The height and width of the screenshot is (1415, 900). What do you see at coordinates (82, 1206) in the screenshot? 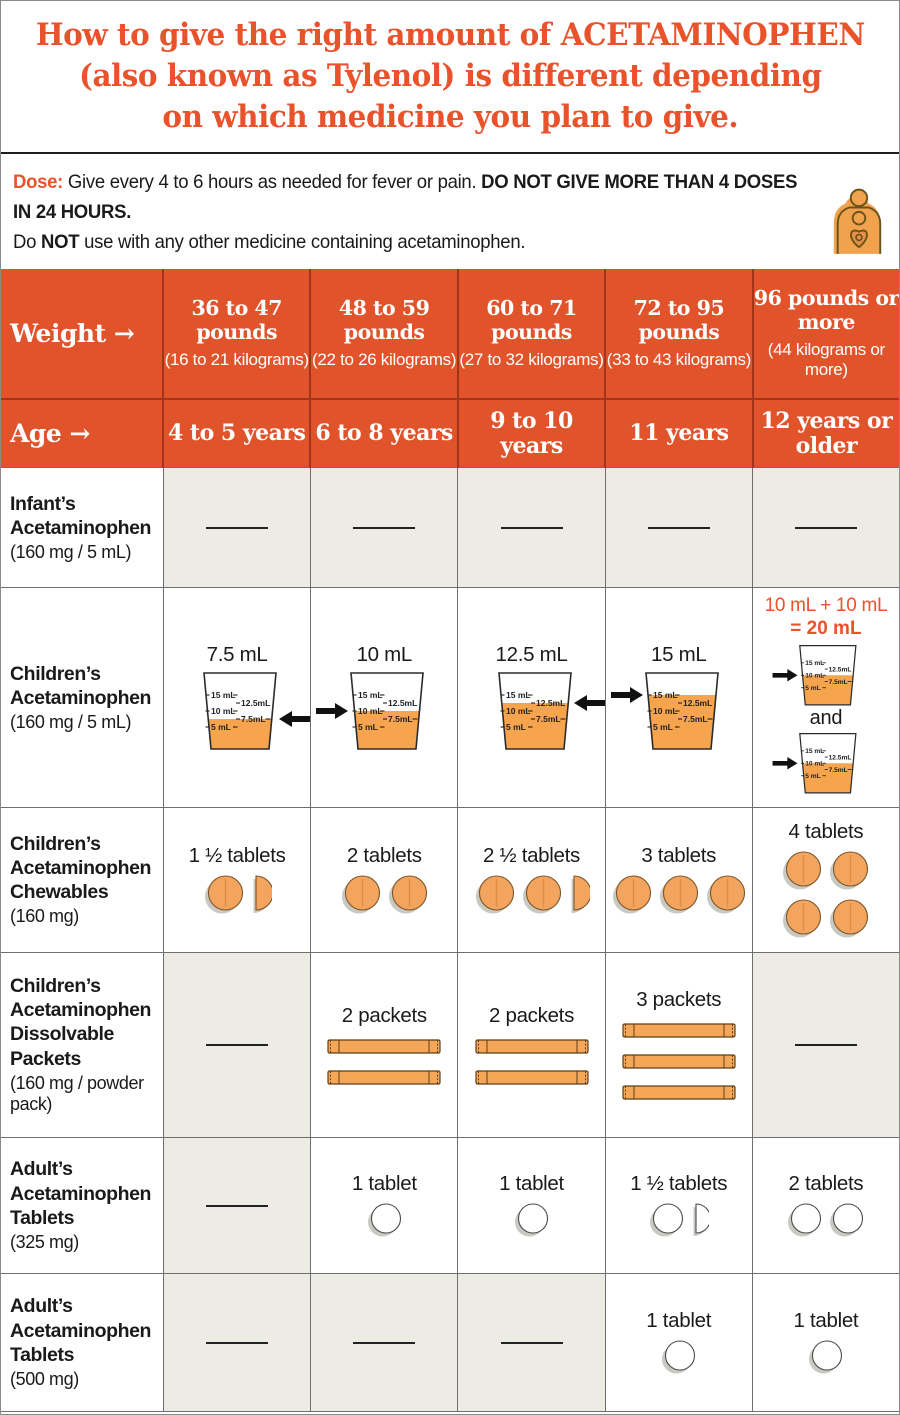
I see `row-label: Adult’s Acetaminophen Tablets (325 mg)` at bounding box center [82, 1206].